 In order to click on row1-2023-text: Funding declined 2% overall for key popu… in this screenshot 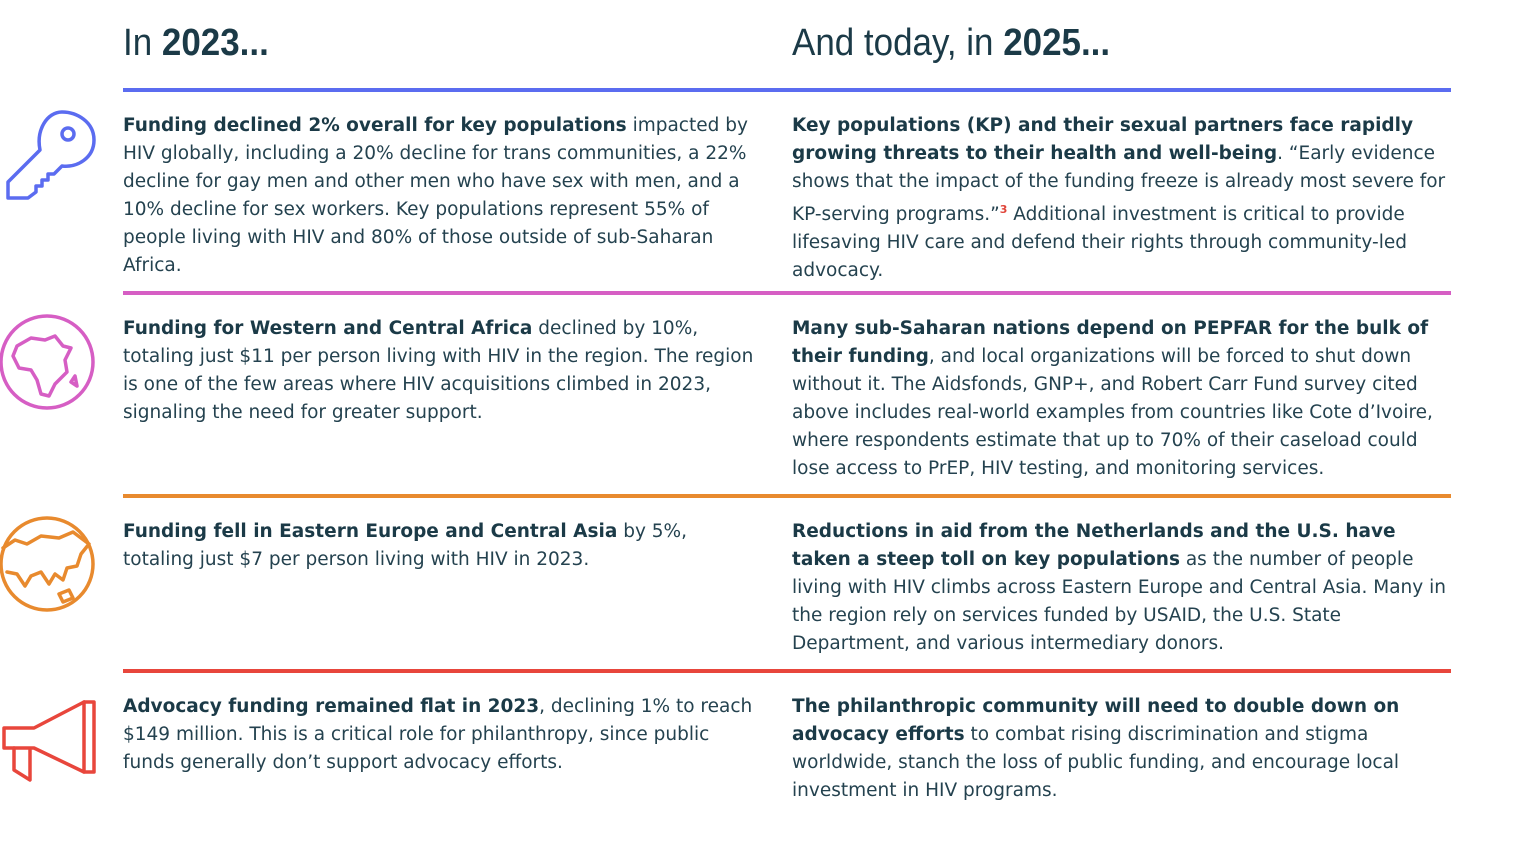, I will do `click(435, 195)`.